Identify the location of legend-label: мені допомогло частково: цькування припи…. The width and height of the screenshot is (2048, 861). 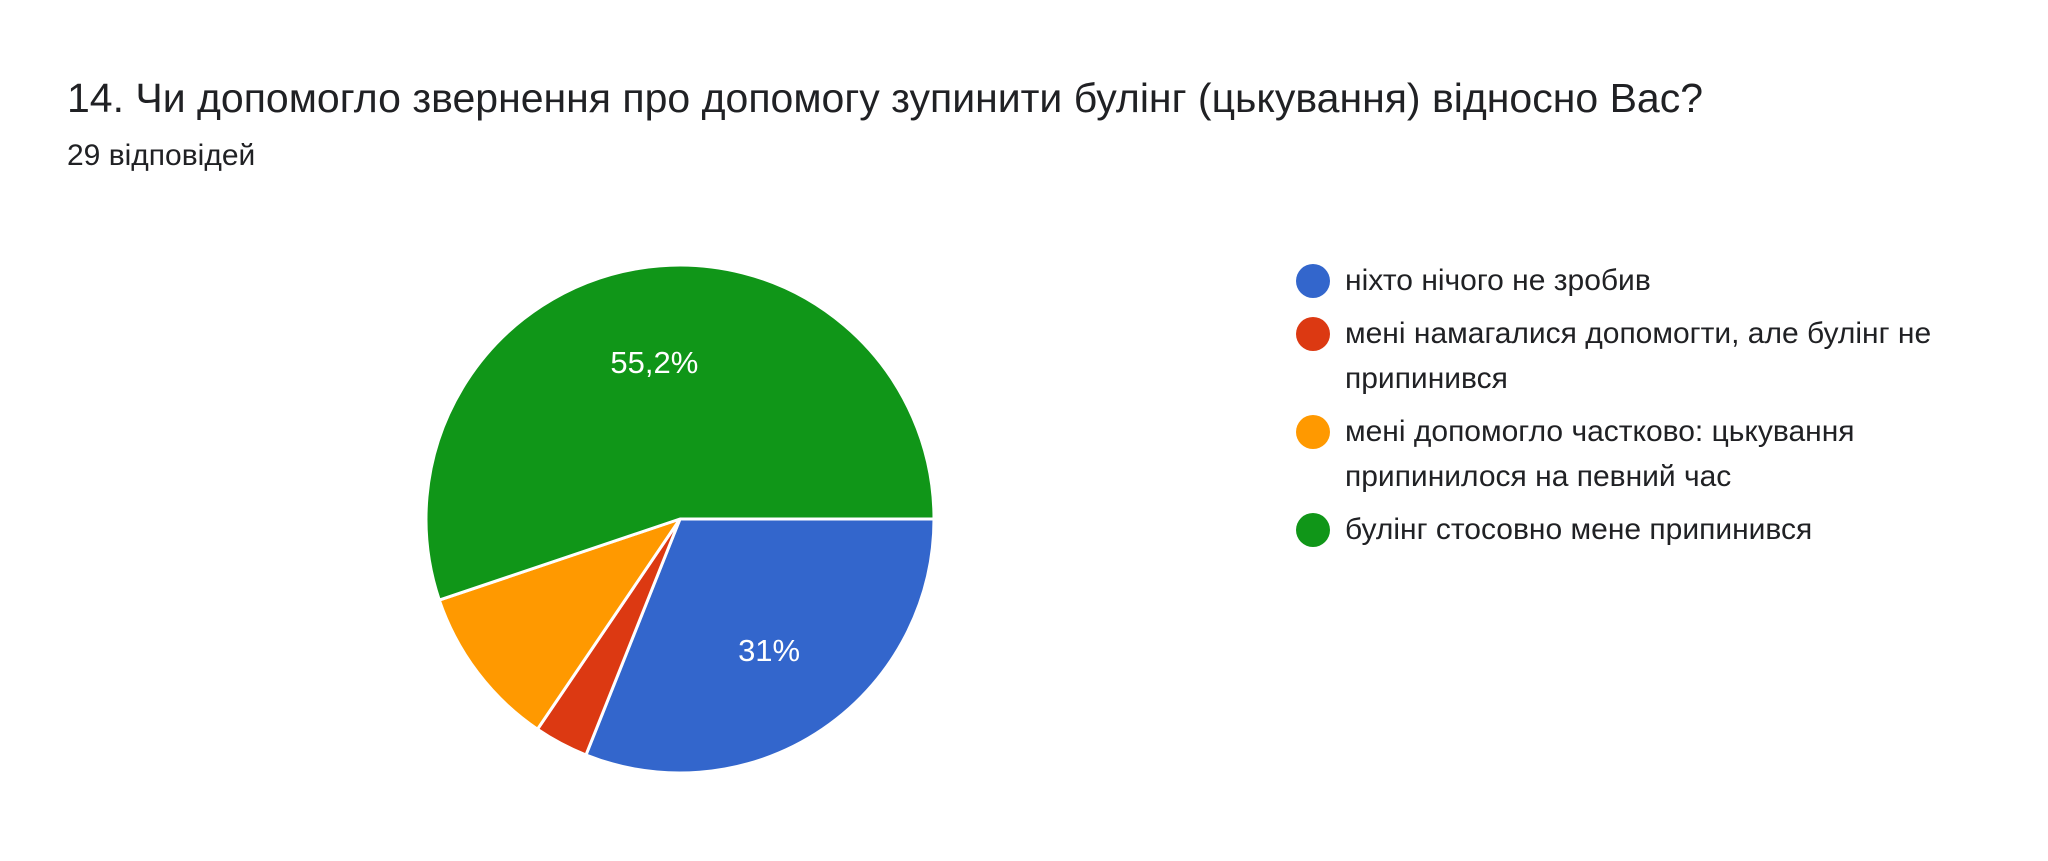
(1600, 454).